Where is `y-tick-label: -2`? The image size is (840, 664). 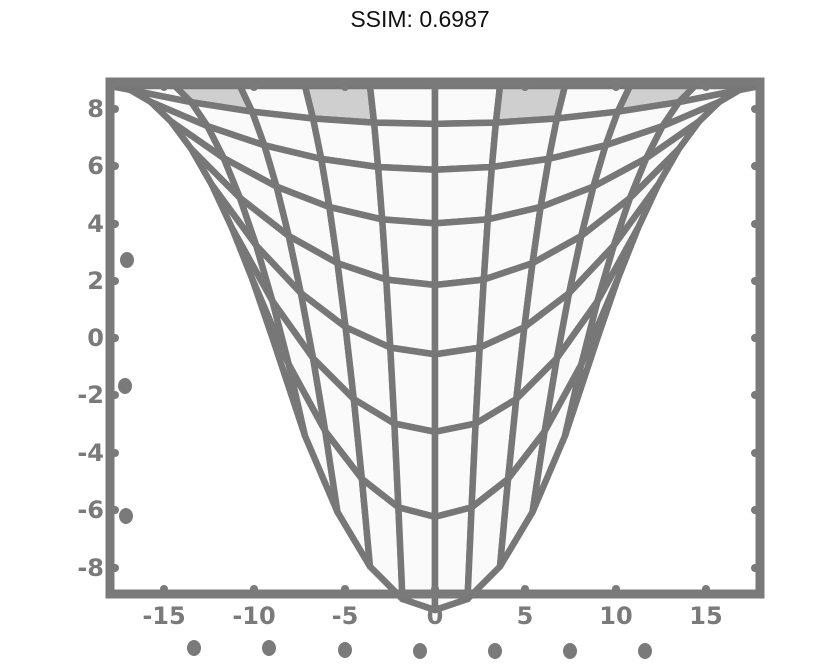 y-tick-label: -2 is located at coordinates (90, 395).